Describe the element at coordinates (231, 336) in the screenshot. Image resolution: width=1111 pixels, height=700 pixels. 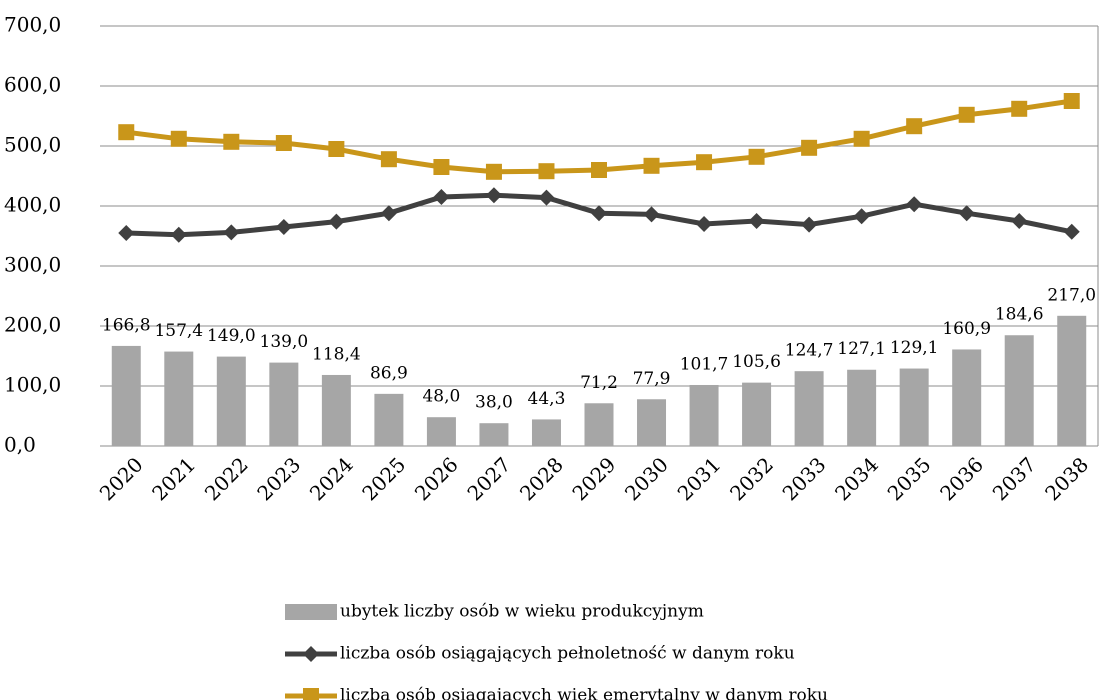
I see `data-label: 149,0` at that location.